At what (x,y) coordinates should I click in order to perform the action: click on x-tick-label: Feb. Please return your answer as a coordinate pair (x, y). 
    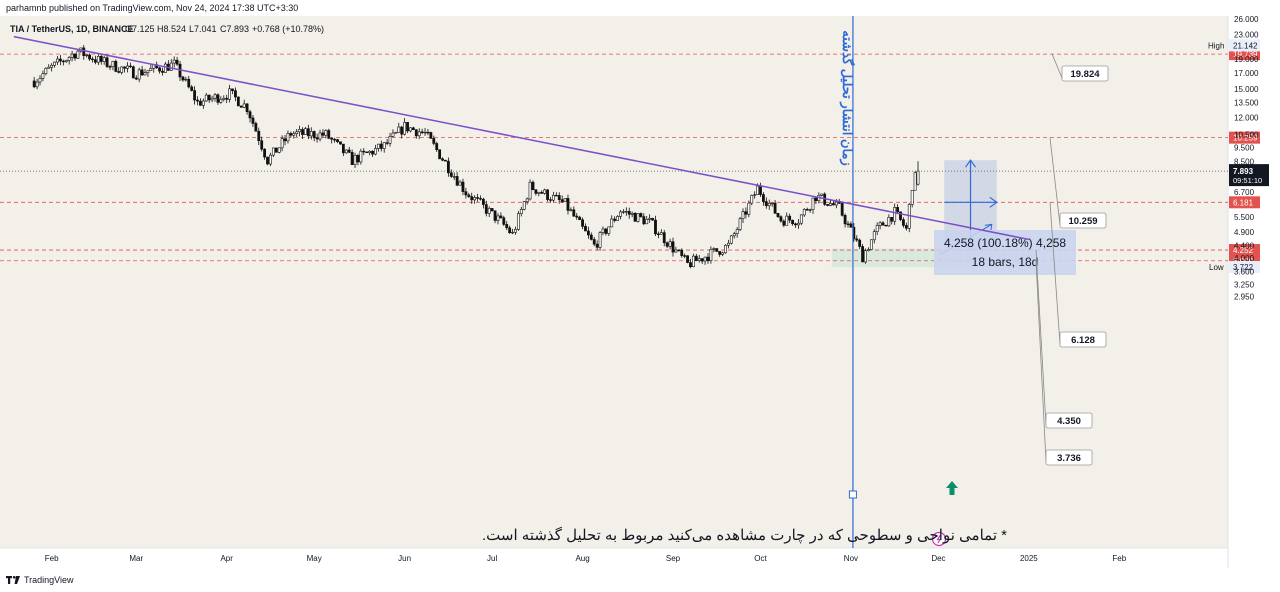
    Looking at the image, I should click on (52, 558).